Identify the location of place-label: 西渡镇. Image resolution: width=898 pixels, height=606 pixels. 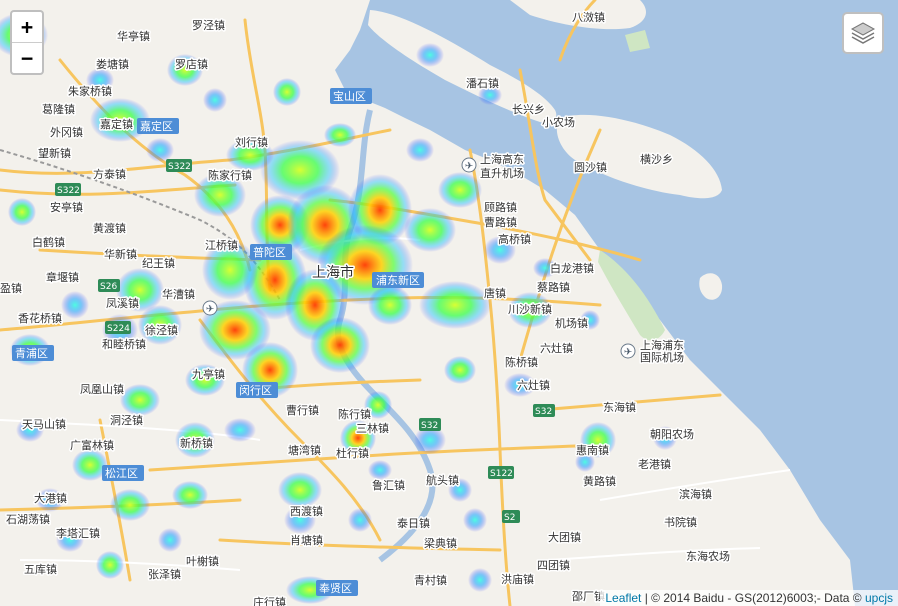
(306, 511).